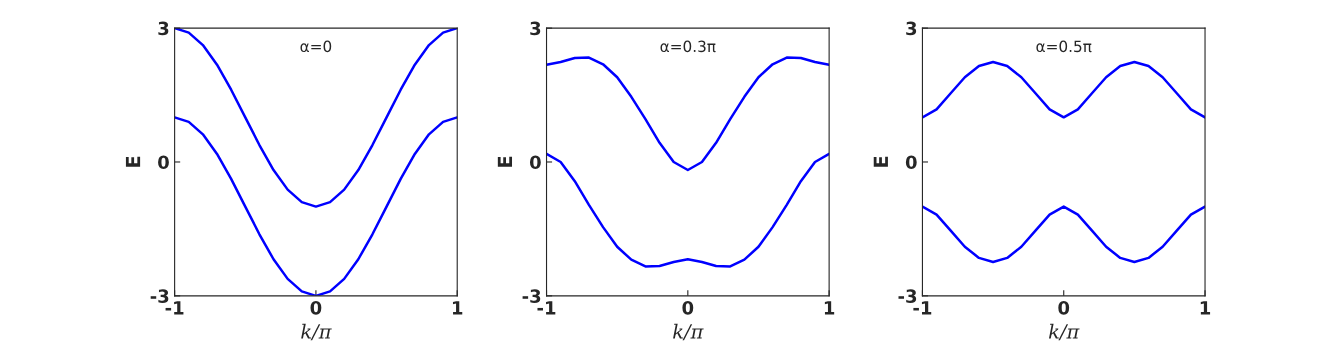 The height and width of the screenshot is (356, 1333). Describe the element at coordinates (688, 46) in the screenshot. I see `text: α=0.3π` at that location.